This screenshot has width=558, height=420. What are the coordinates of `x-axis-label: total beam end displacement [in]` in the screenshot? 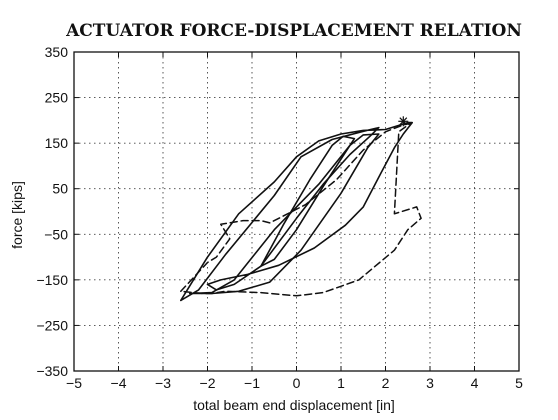 It's located at (294, 405).